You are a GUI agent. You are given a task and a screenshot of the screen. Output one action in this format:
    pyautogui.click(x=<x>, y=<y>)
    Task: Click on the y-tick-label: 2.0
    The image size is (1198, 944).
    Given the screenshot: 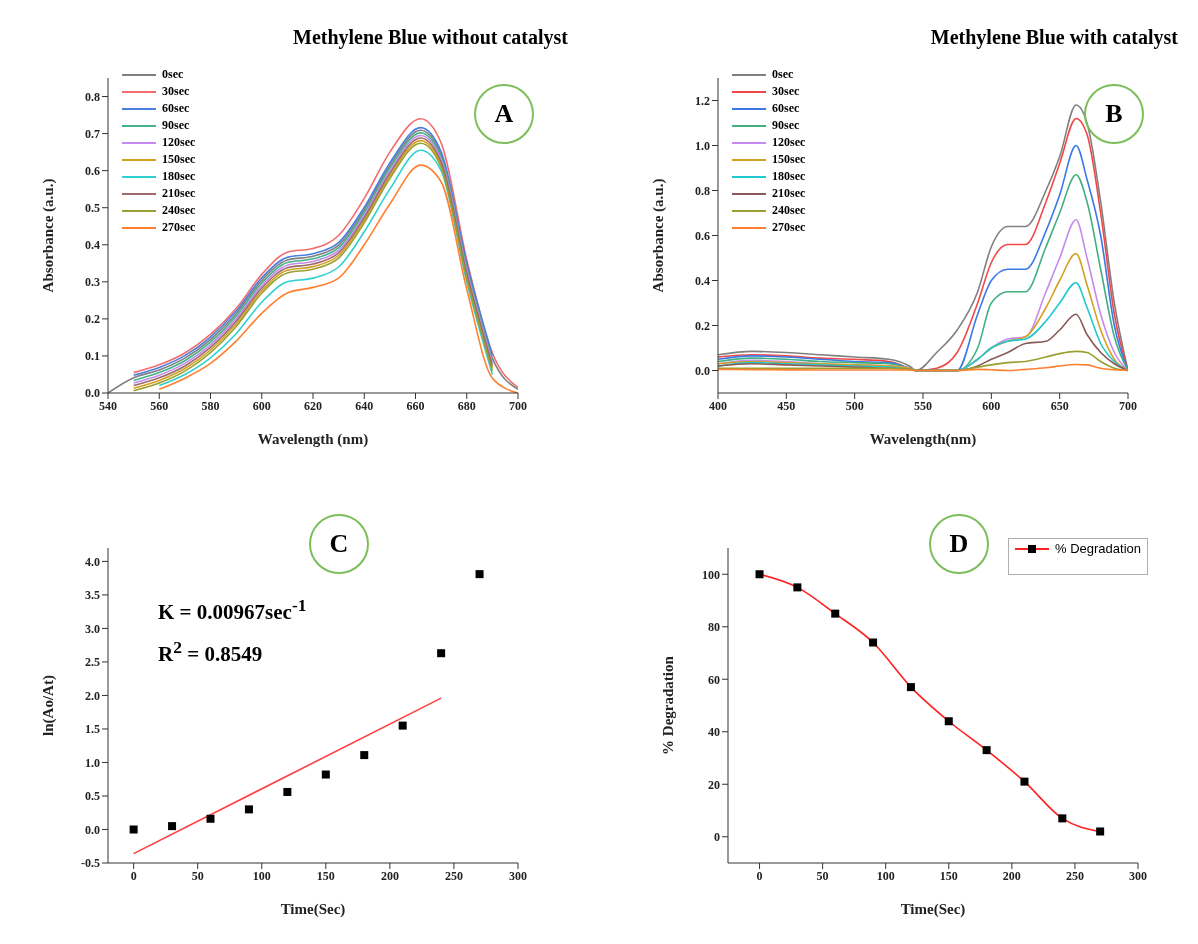 What is the action you would take?
    pyautogui.click(x=92, y=695)
    